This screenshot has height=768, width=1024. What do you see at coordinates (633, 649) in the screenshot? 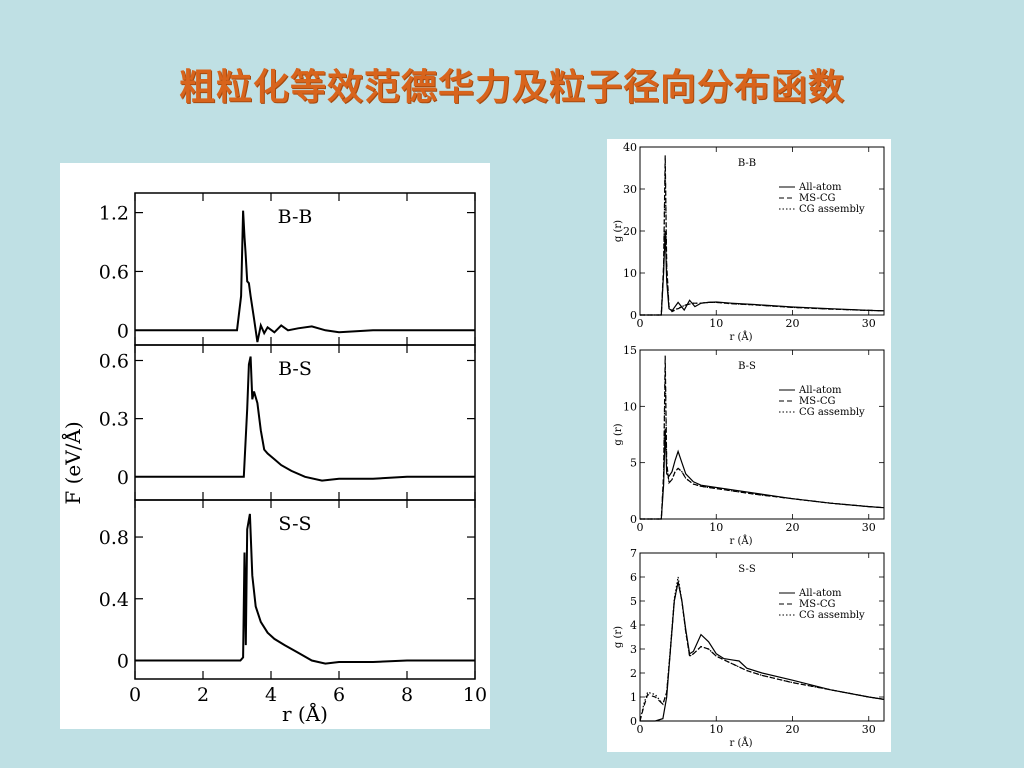
I see `rdf-ytick-label: 3` at bounding box center [633, 649].